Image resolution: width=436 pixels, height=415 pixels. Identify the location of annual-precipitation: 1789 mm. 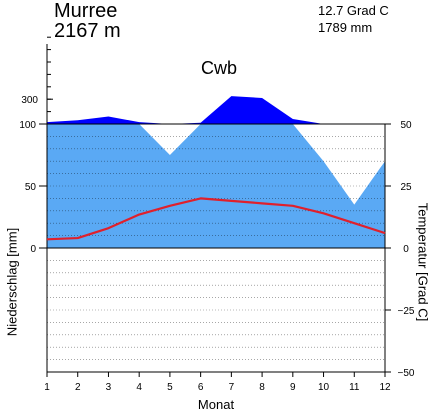
(345, 27).